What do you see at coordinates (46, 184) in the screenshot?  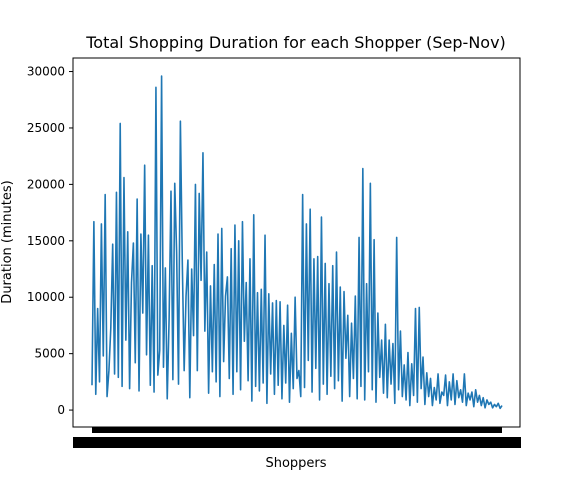 I see `y-tick-label: 20000` at bounding box center [46, 184].